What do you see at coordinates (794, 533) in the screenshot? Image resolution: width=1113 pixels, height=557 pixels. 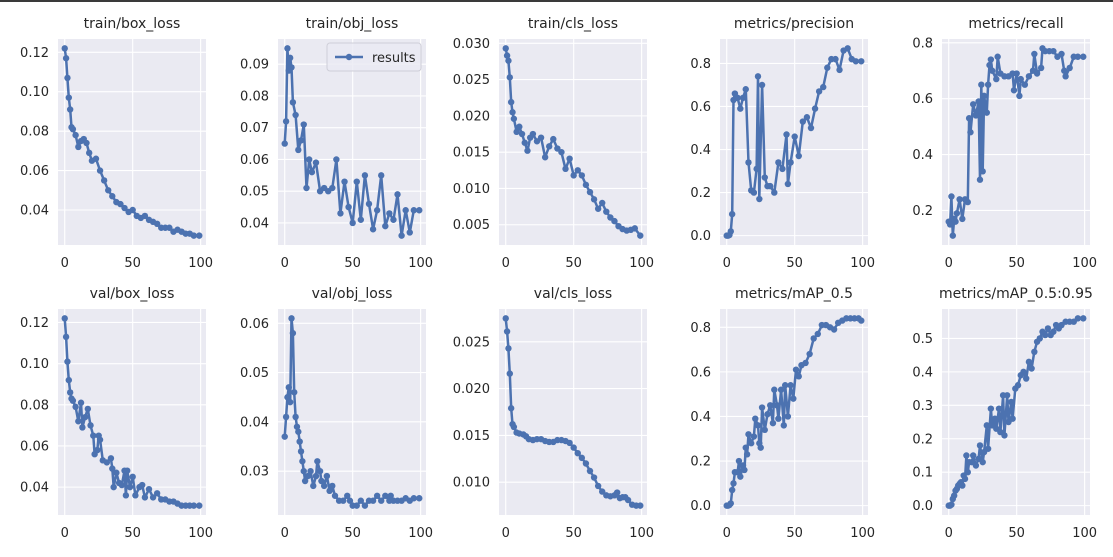 I see `x-tick-label: 50` at bounding box center [794, 533].